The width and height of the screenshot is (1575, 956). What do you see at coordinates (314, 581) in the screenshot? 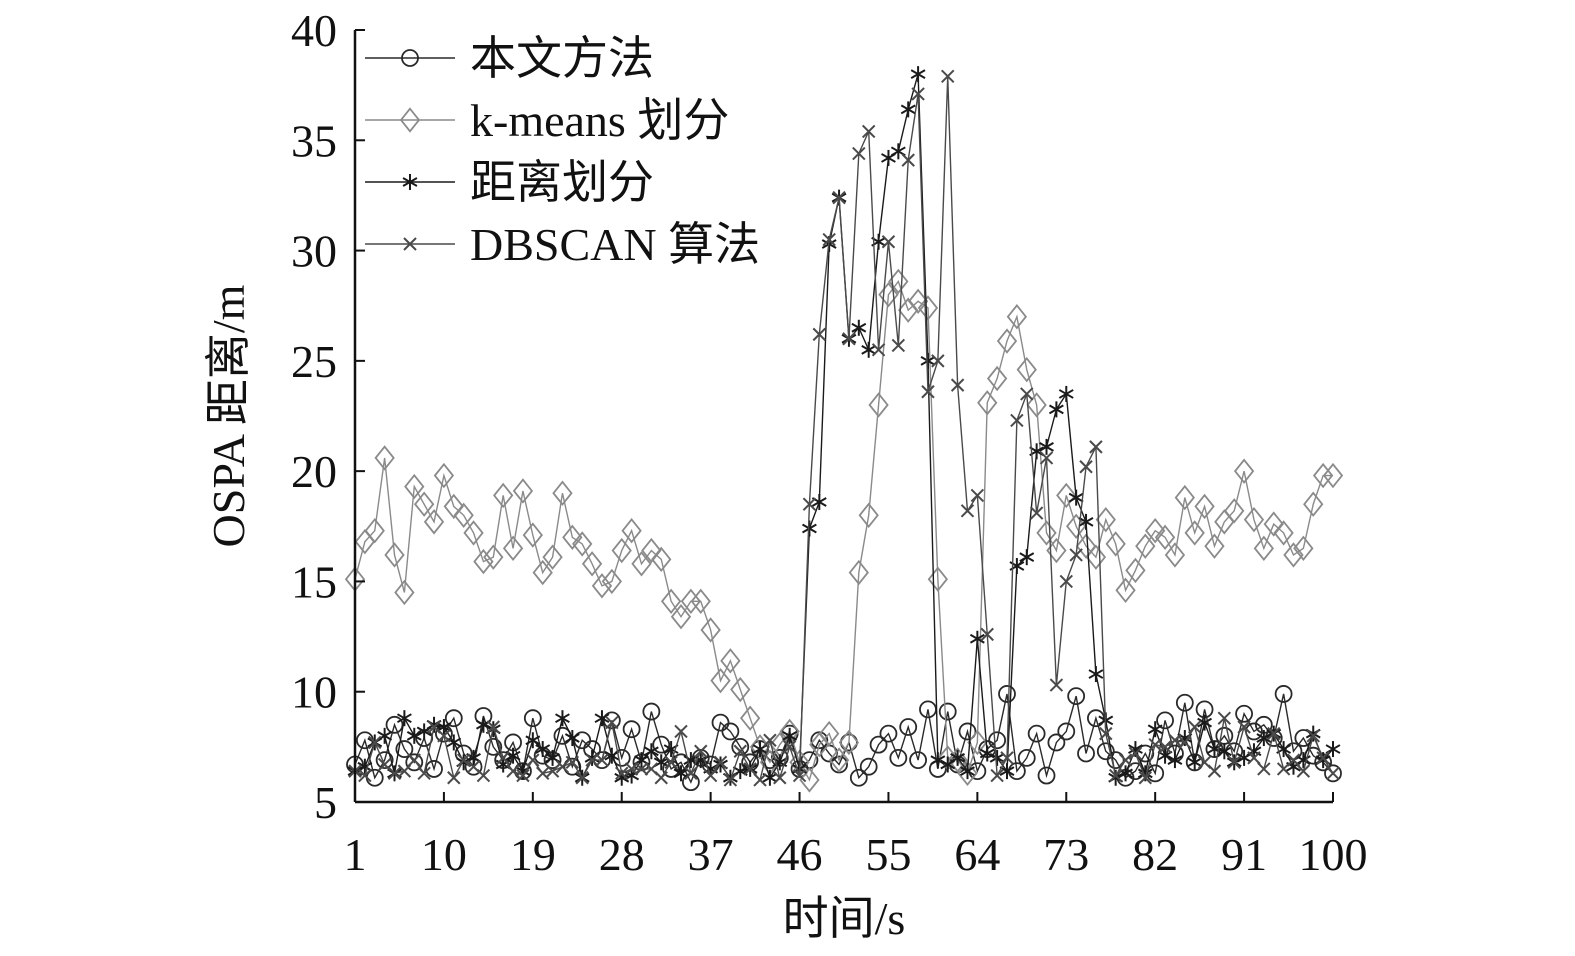
I see `y-tick-label: 15` at bounding box center [314, 581].